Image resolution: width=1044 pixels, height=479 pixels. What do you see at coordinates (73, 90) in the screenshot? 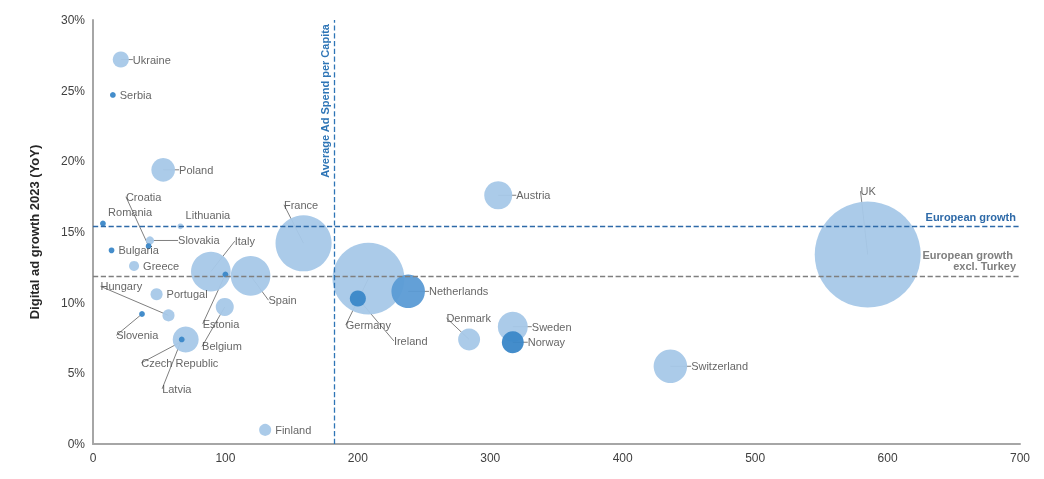
I see `y-tick-label: 25%` at bounding box center [73, 90].